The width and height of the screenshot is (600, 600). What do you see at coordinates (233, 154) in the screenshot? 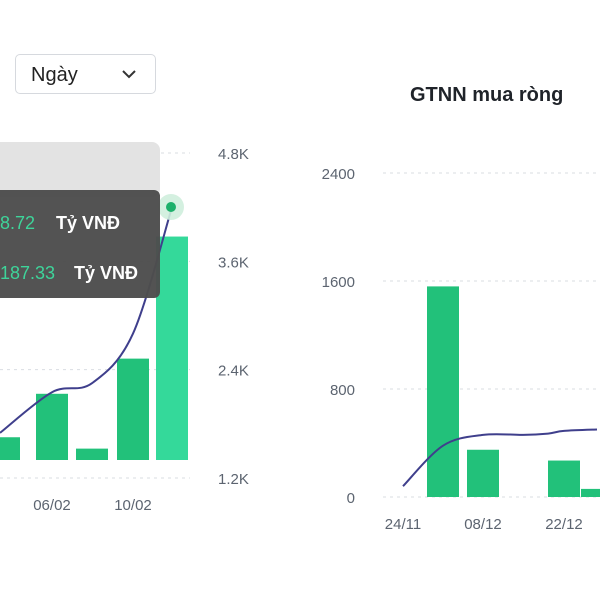
I see `y2-tick-label: 4.8K` at bounding box center [233, 154].